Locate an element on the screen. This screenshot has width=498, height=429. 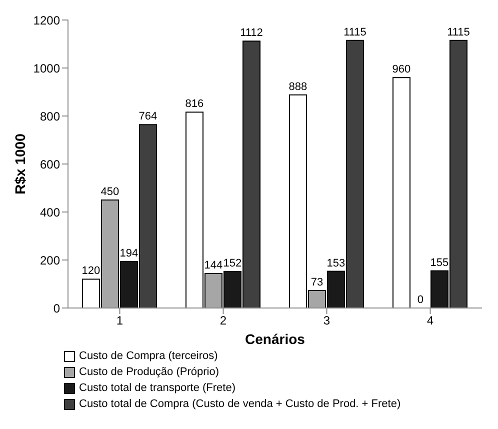
data-label: 144 is located at coordinates (213, 265).